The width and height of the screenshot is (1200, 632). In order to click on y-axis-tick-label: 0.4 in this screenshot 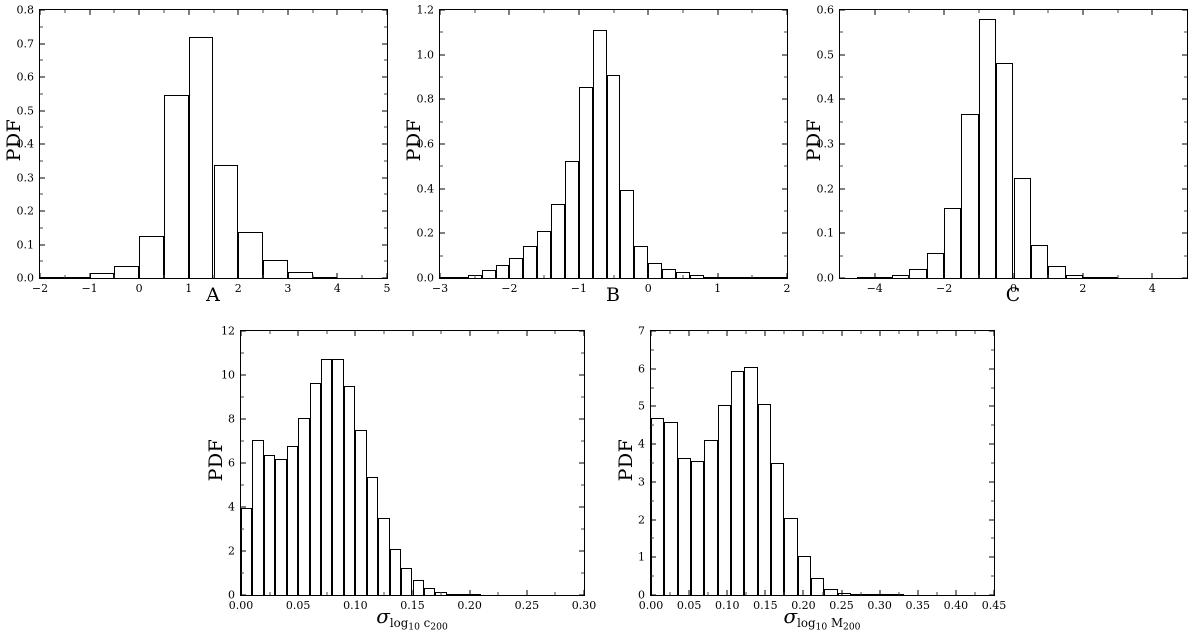, I will do `click(425, 189)`.